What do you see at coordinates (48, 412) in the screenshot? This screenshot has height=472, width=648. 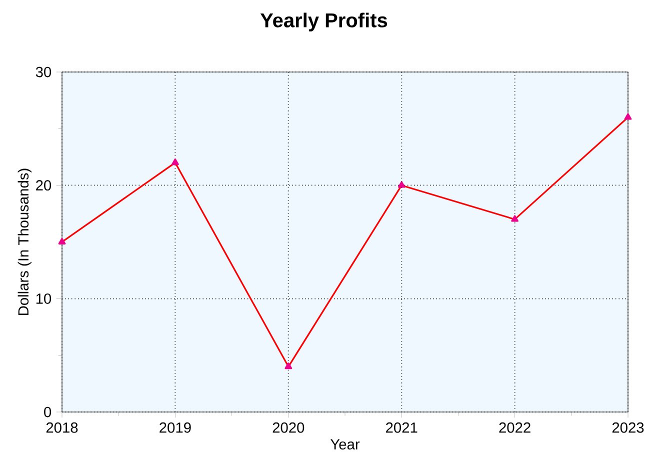 I see `y-tick-label: 0` at bounding box center [48, 412].